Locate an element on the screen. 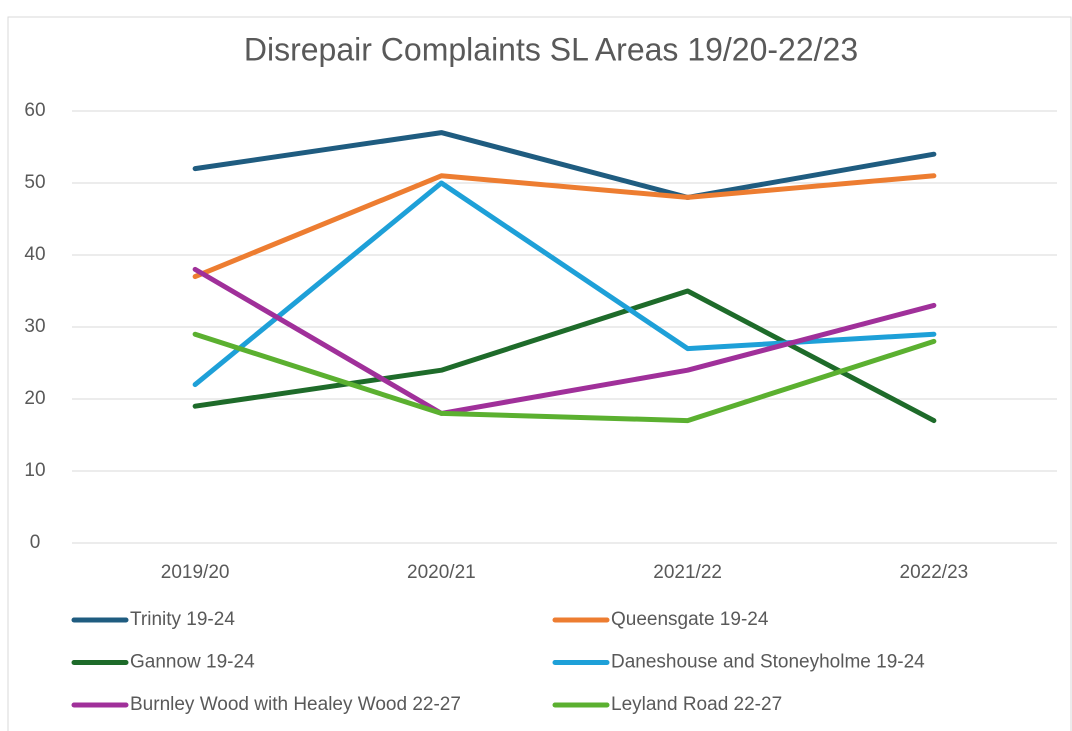  x-tick-label: 2019/20 is located at coordinates (195, 572).